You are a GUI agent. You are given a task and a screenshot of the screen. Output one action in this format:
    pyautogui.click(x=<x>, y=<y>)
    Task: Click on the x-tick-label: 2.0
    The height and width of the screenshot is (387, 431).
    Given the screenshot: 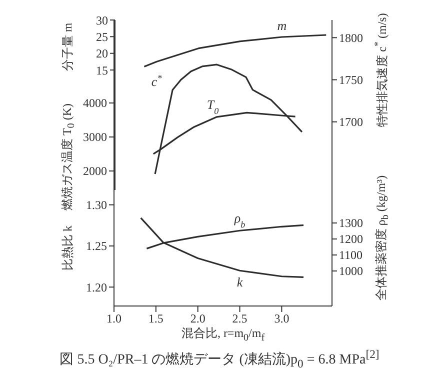 What is the action you would take?
    pyautogui.click(x=198, y=319)
    